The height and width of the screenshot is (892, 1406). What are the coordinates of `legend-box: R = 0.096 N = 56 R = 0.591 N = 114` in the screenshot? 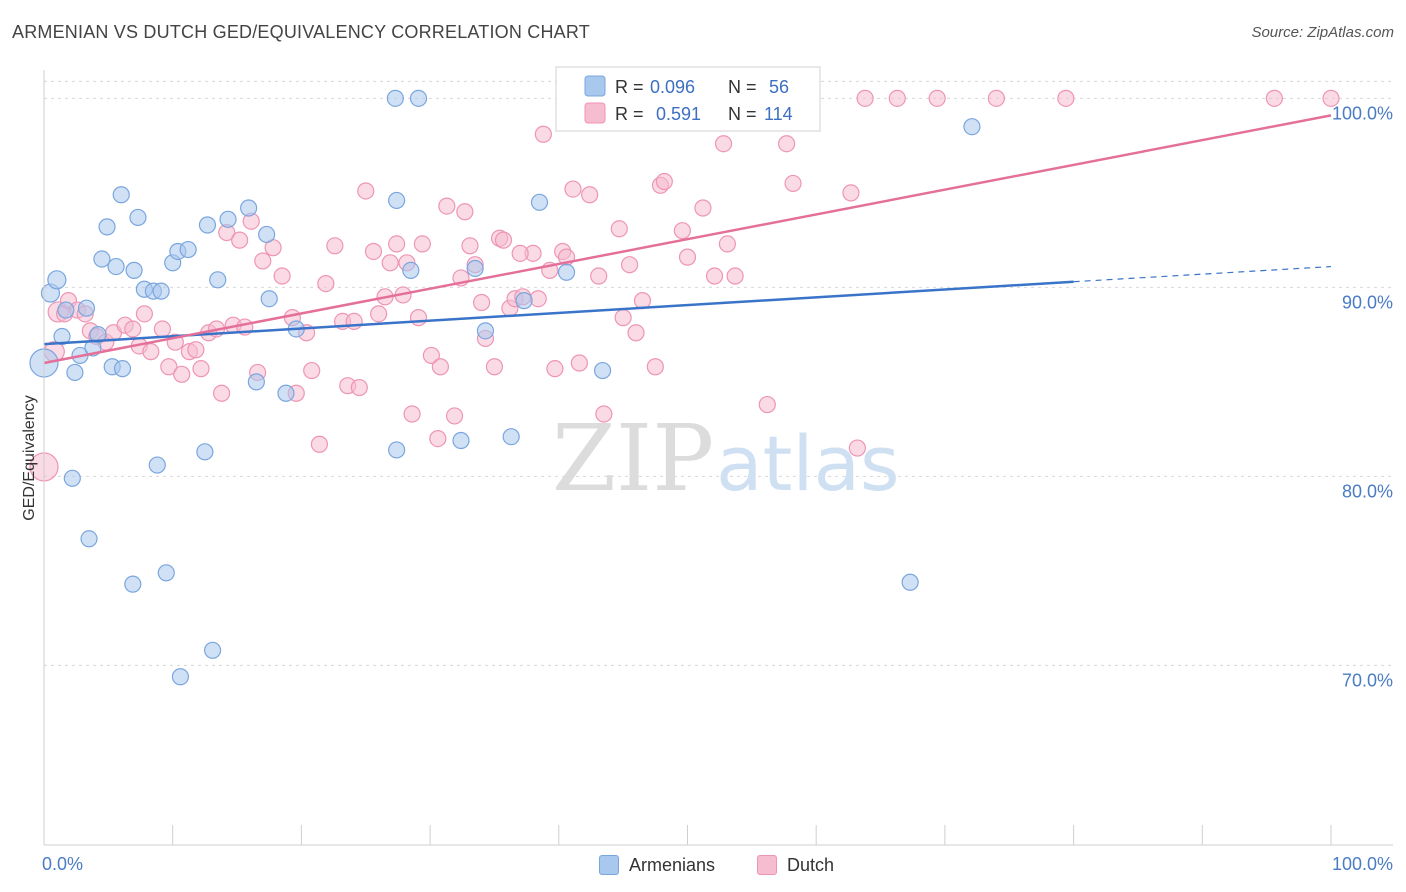 It's located at (688, 99).